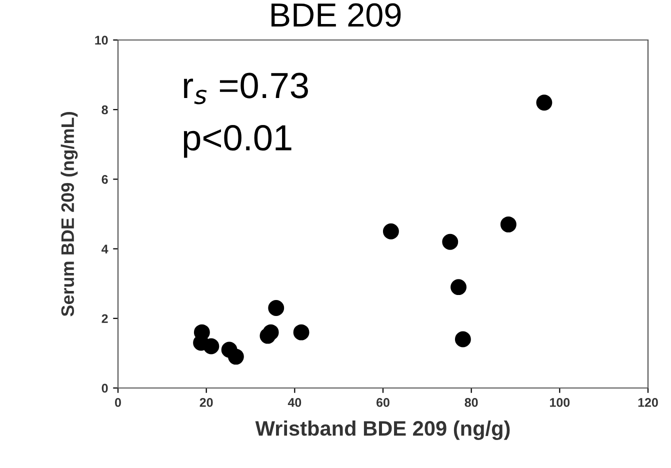  What do you see at coordinates (69, 214) in the screenshot?
I see `y-axis-title: Serum BDE 209 (ng/mL)` at bounding box center [69, 214].